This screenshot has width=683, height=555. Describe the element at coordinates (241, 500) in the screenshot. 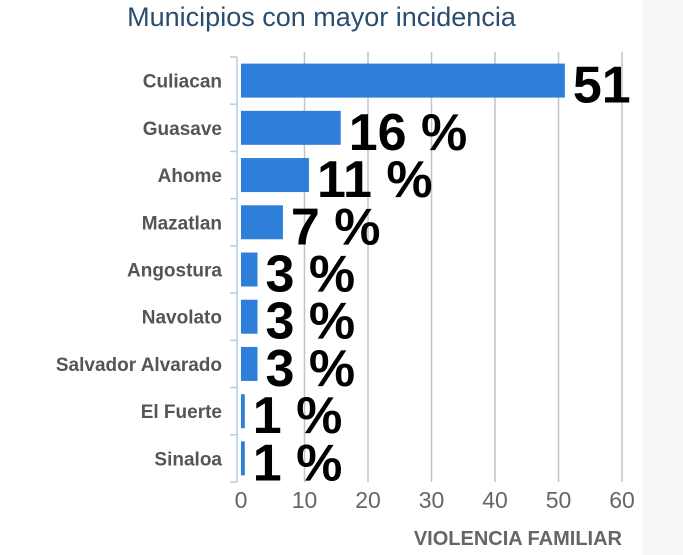

I see `x-tick-label: 0` at that location.